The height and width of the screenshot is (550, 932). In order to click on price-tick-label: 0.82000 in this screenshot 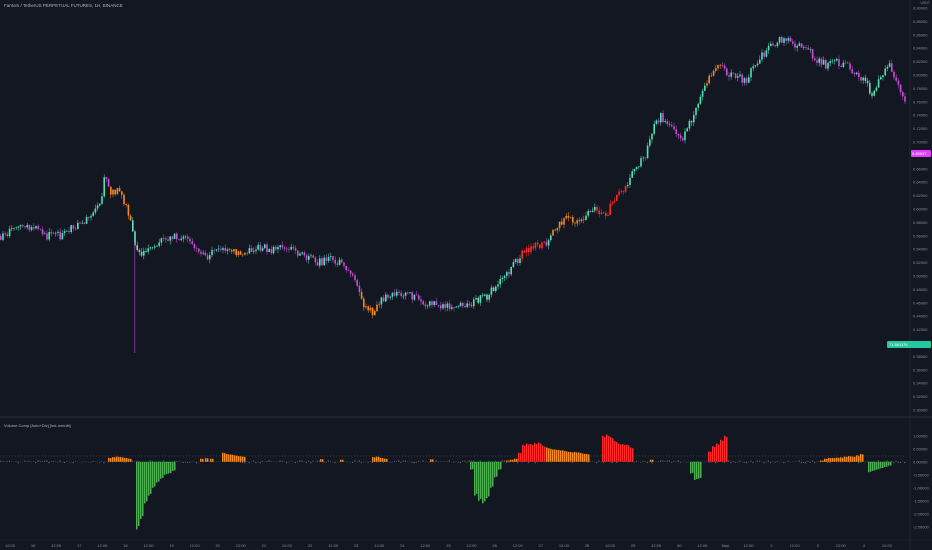, I will do `click(920, 61)`.